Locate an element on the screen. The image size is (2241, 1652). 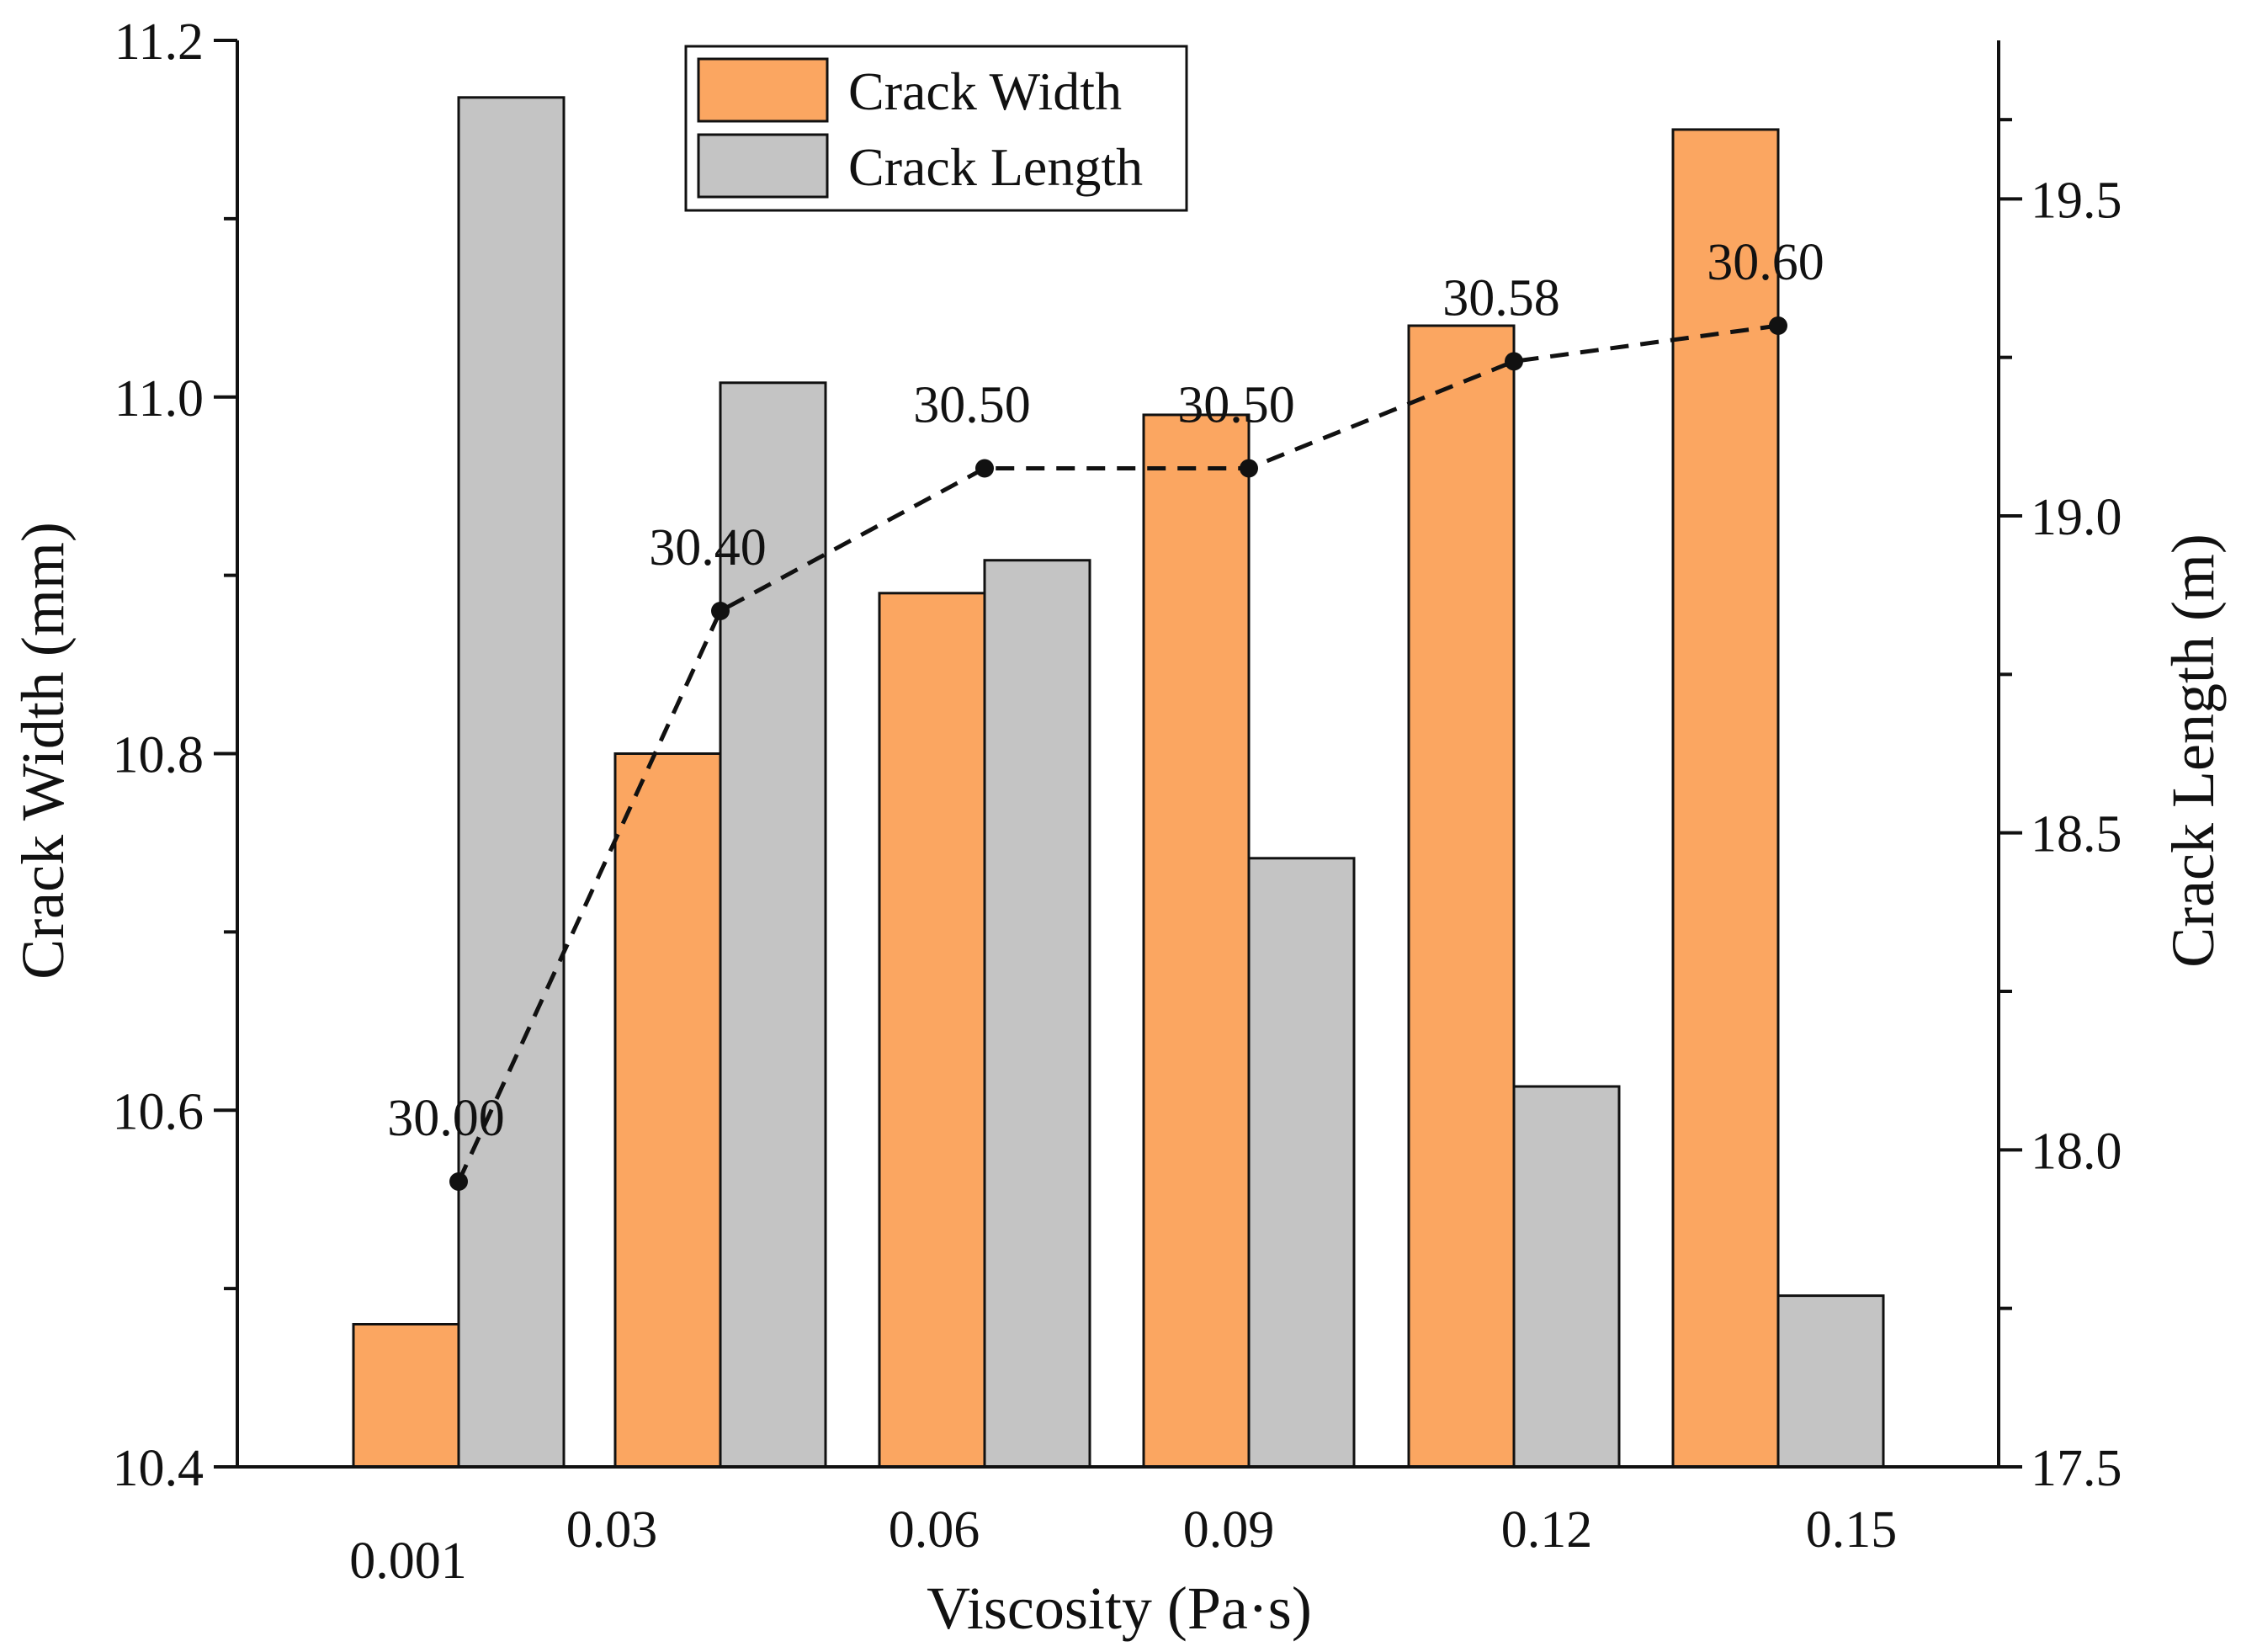
y-left-tick-label: 10.6 is located at coordinates (158, 1111).